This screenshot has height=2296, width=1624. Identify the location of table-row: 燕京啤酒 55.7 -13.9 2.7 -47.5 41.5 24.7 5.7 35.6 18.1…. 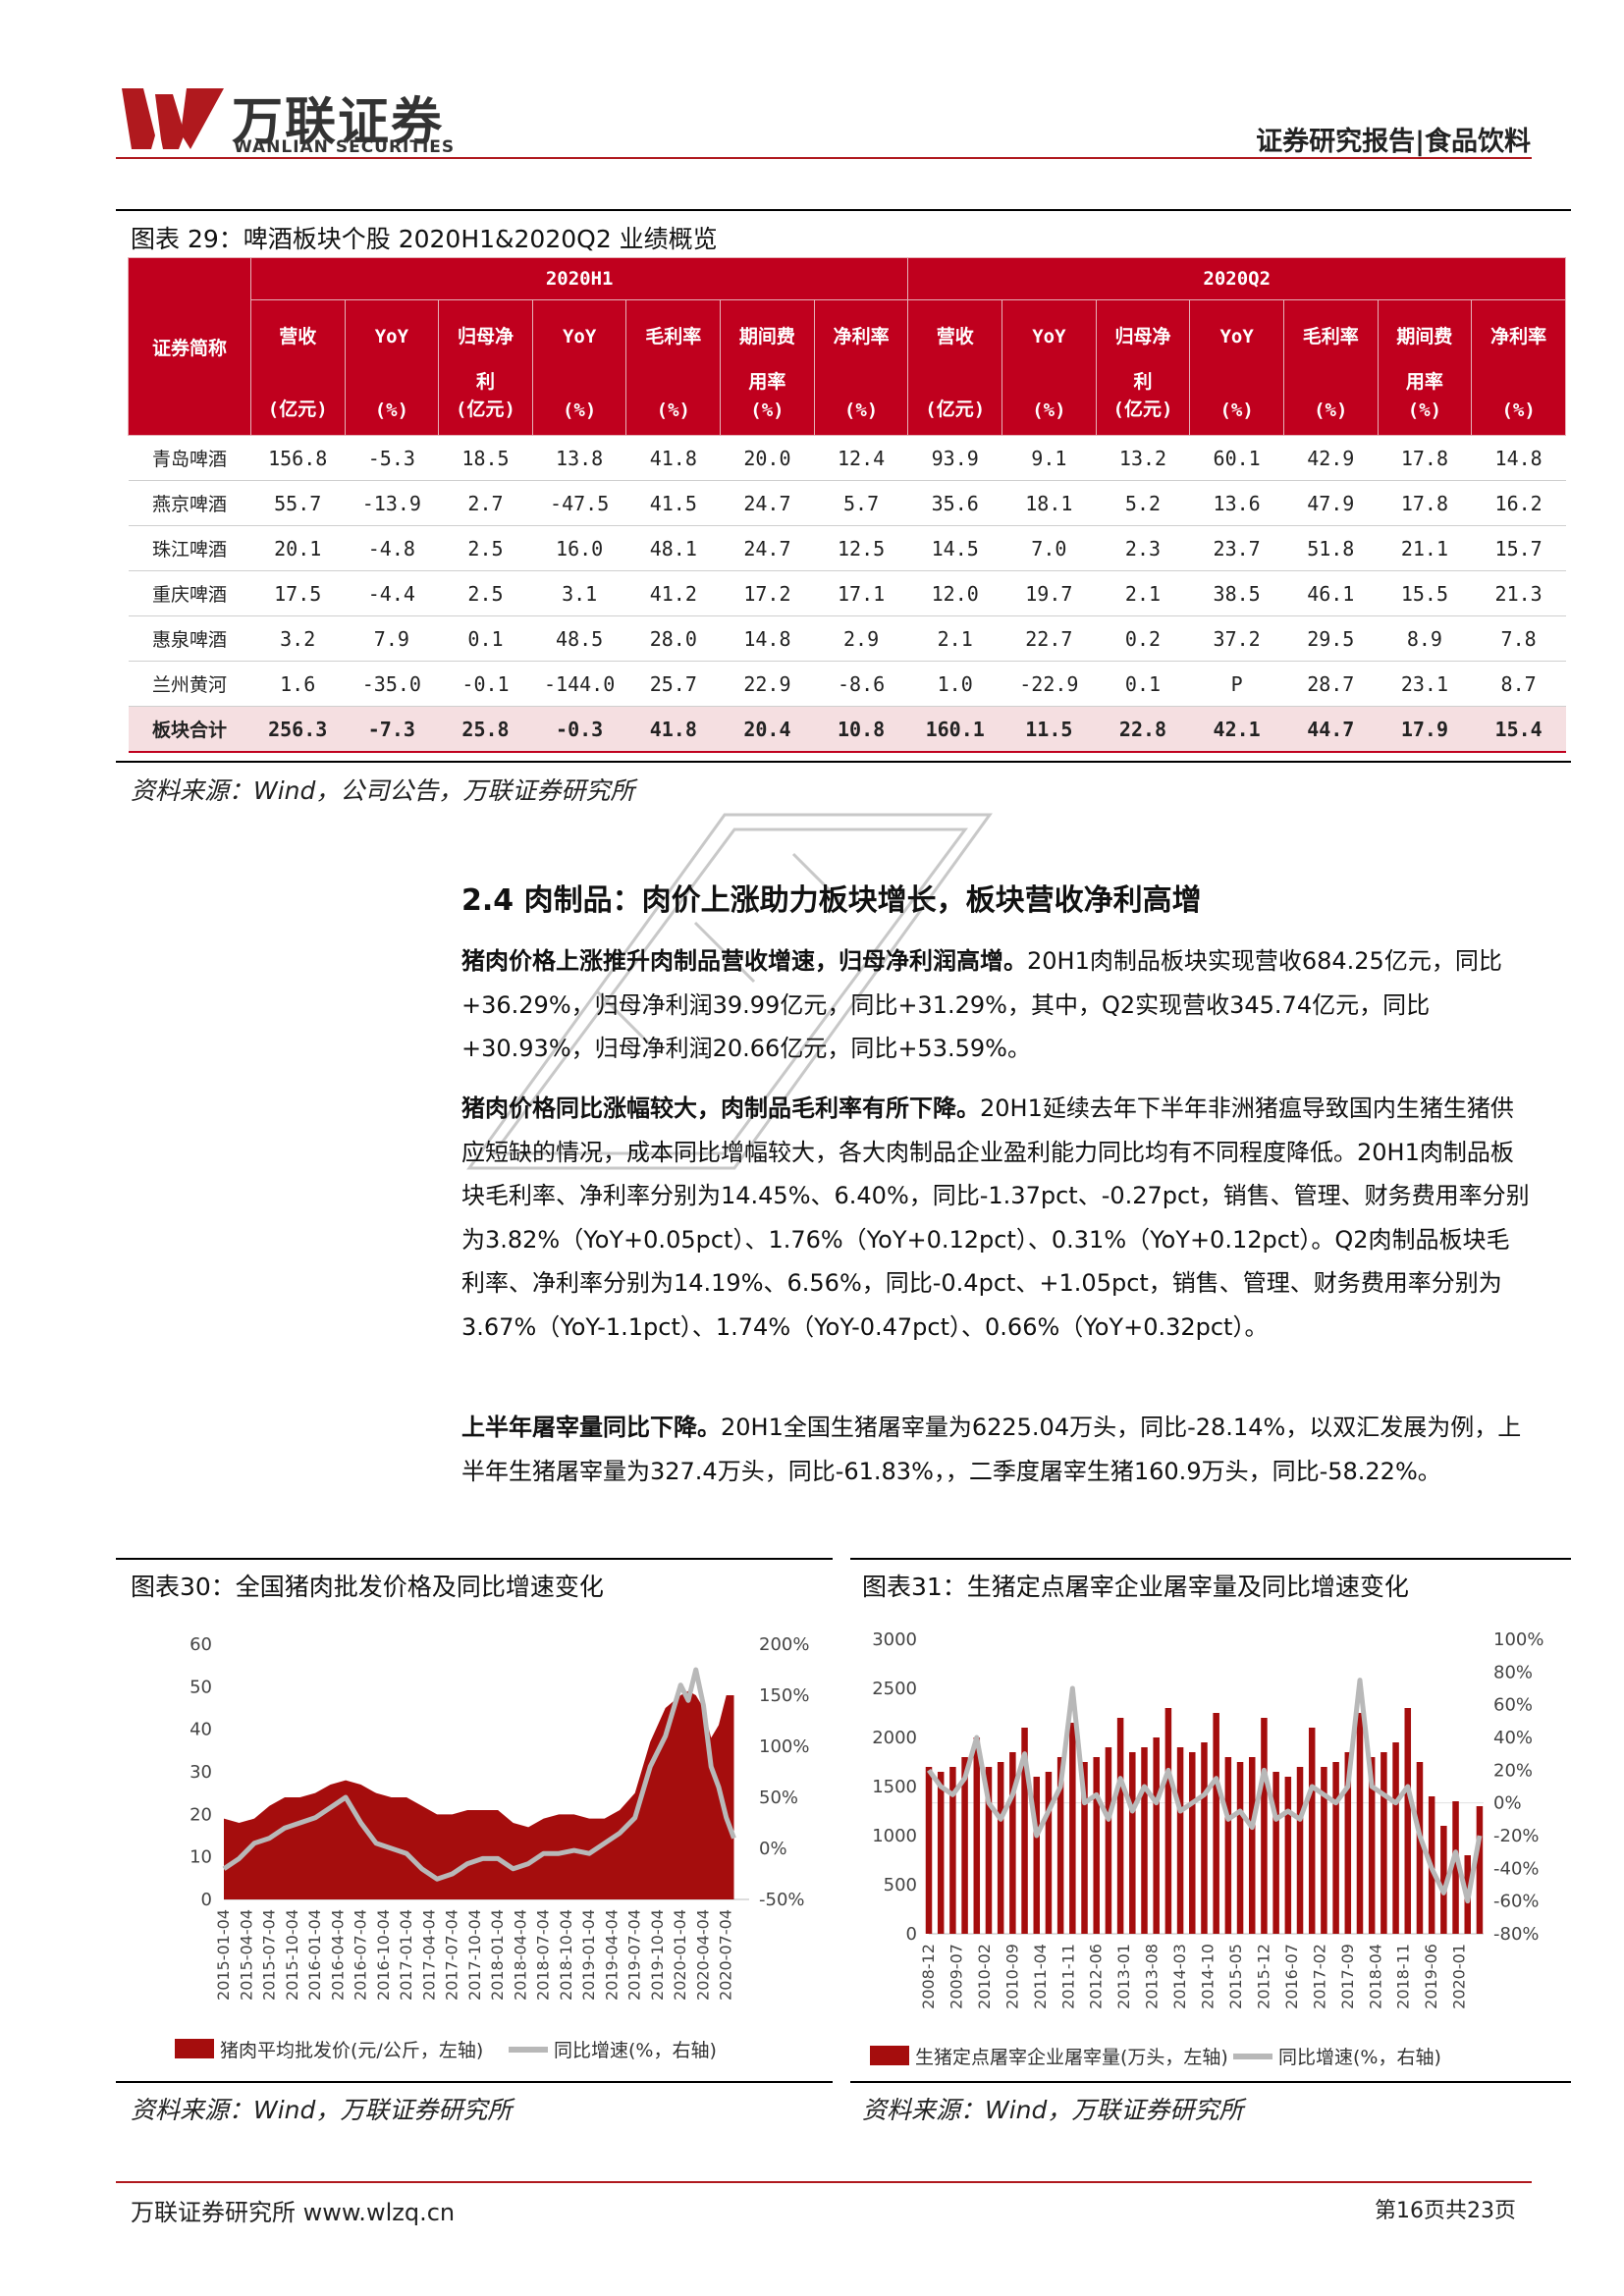
(847, 503).